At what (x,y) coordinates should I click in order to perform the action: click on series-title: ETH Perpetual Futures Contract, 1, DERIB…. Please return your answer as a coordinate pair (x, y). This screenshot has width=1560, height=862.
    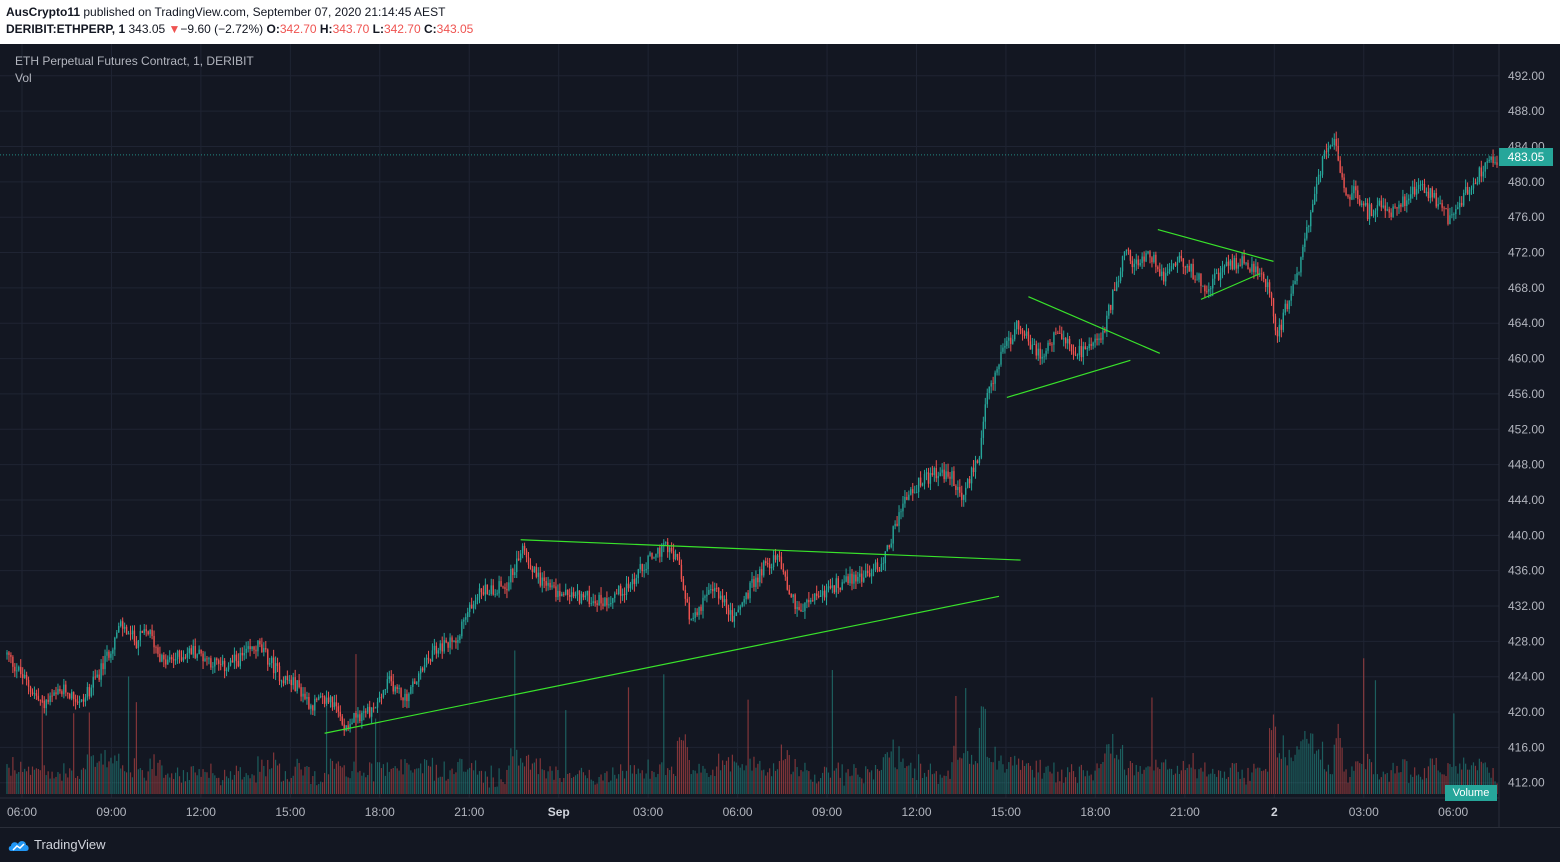
    Looking at the image, I should click on (134, 61).